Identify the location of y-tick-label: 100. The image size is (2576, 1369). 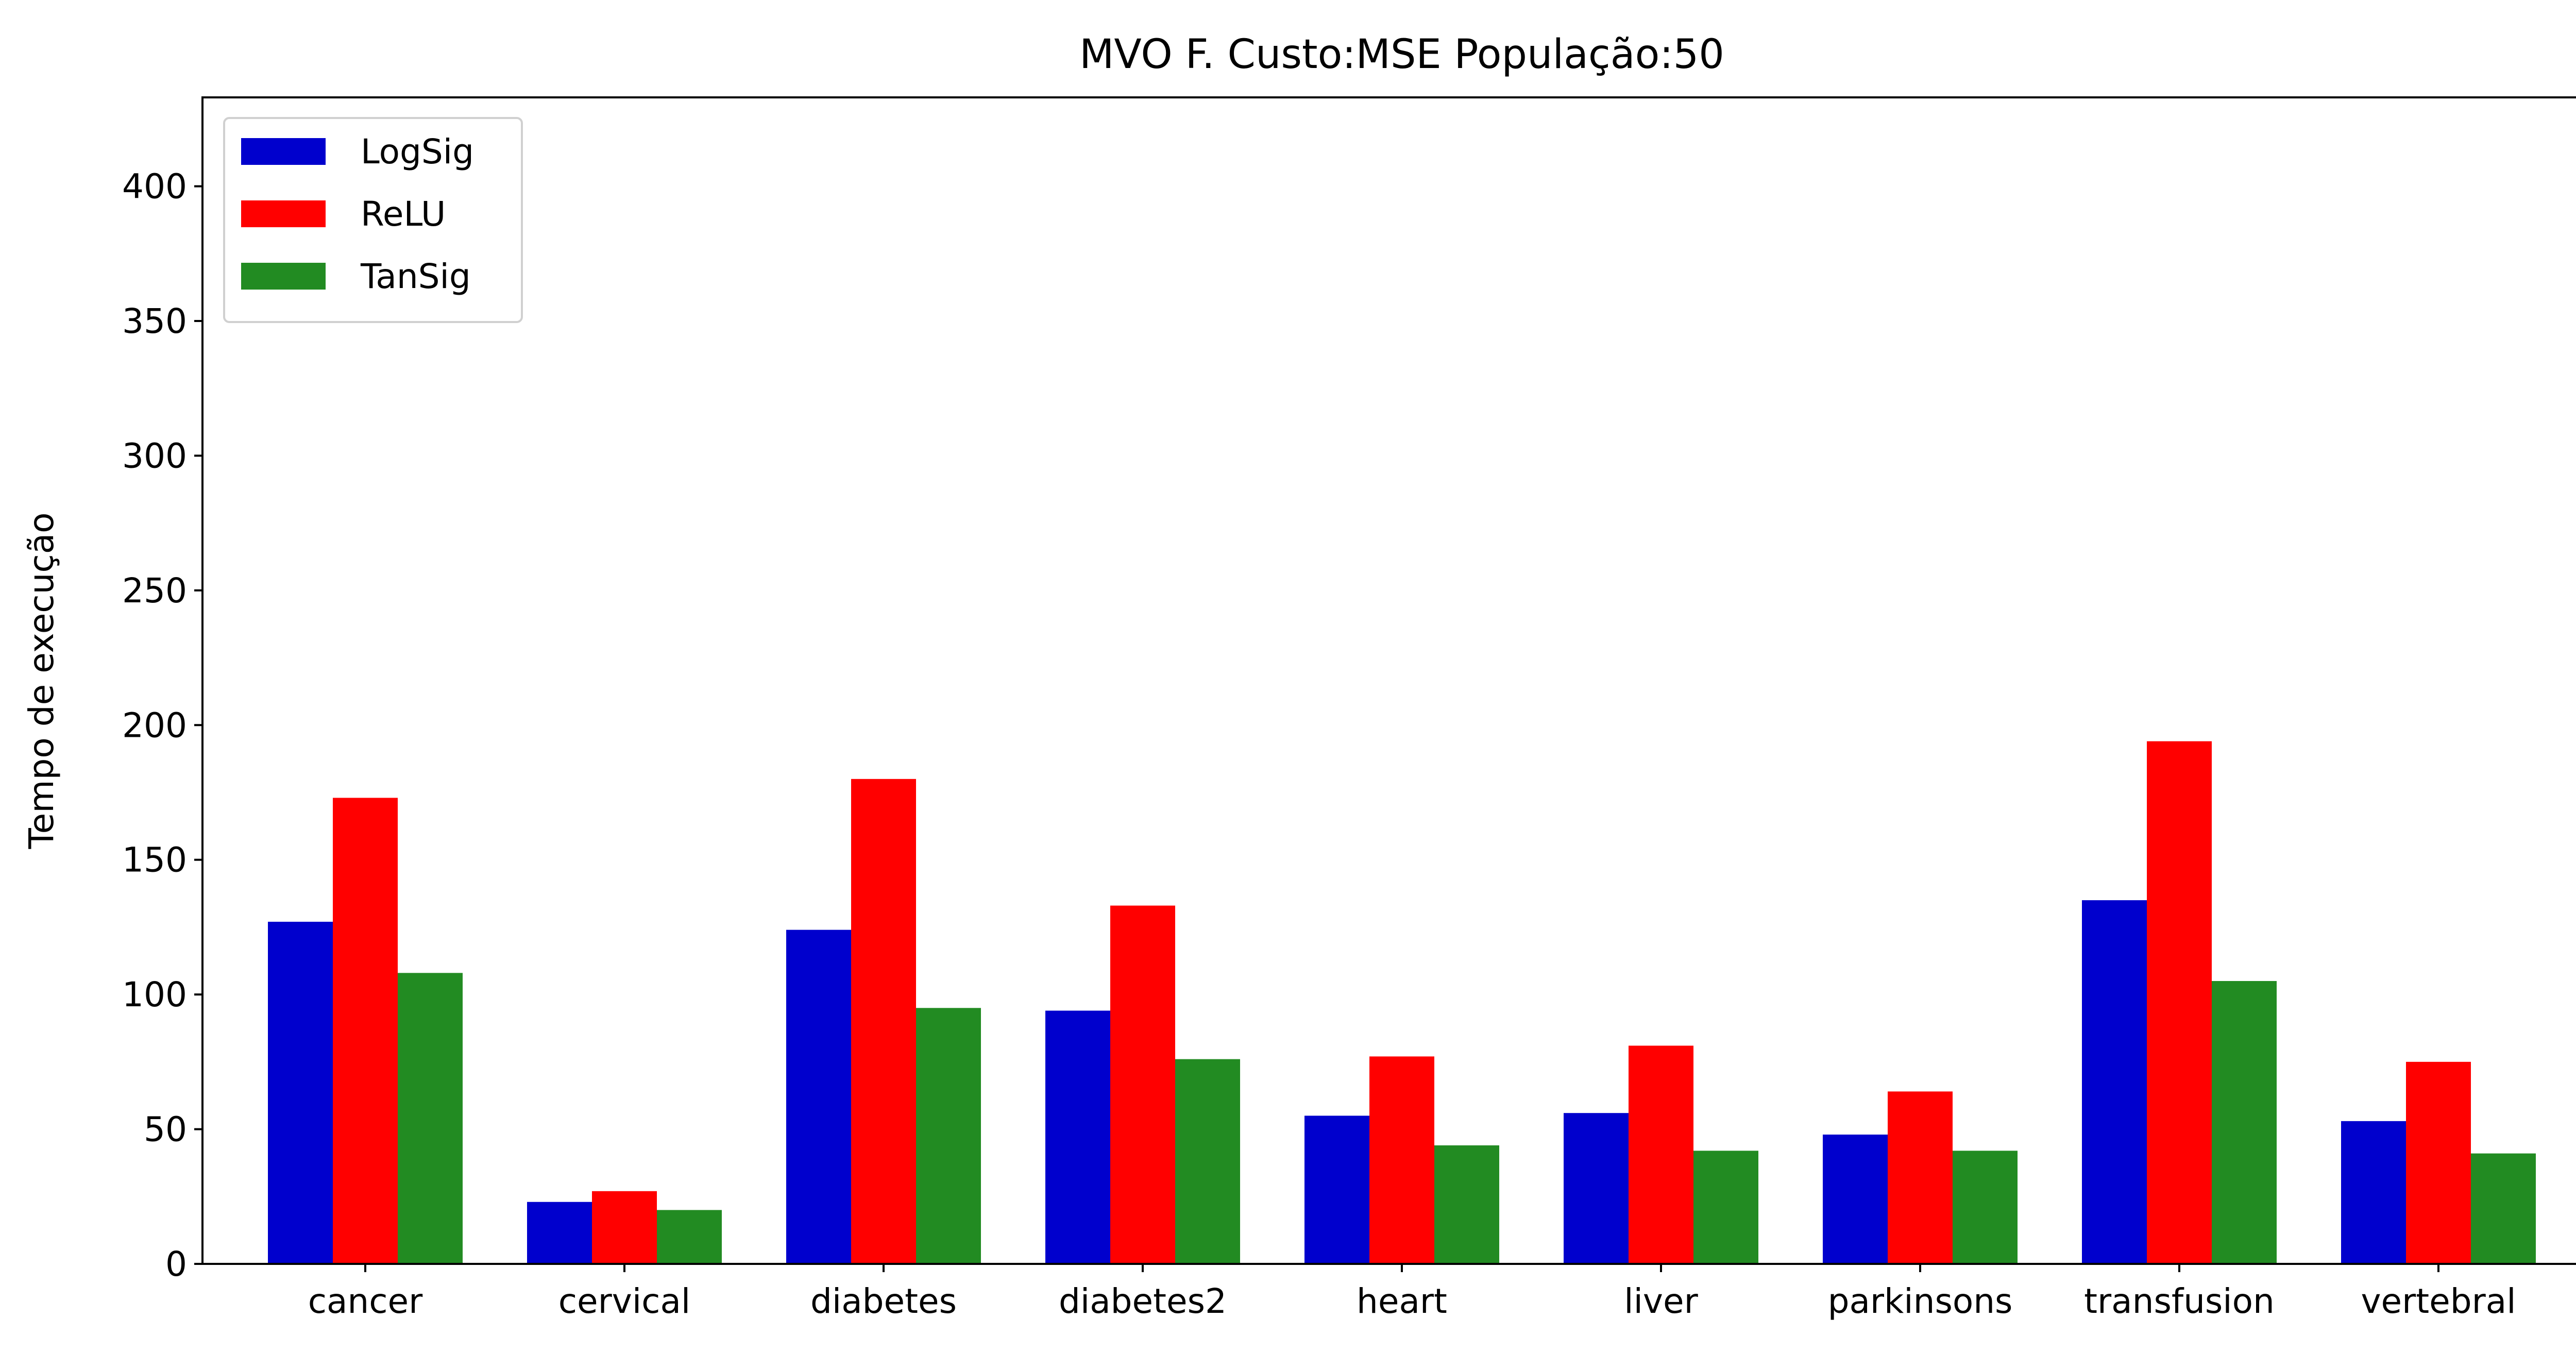
(154, 995).